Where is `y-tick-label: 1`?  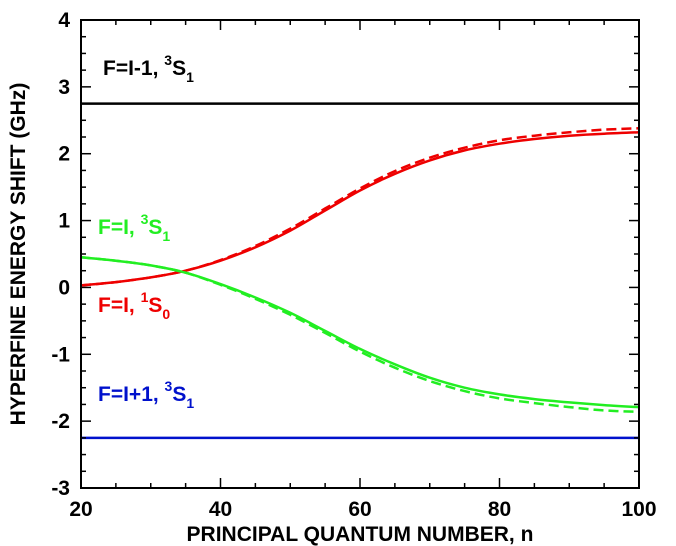
y-tick-label: 1 is located at coordinates (64, 221).